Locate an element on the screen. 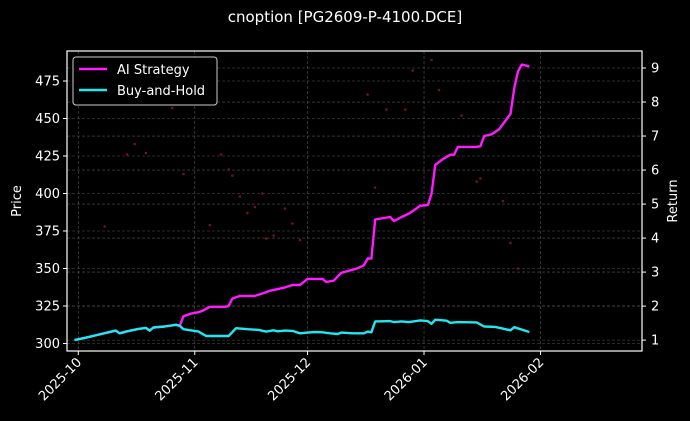  legend: AI Strategy Buy-and-Hold is located at coordinates (145, 81).